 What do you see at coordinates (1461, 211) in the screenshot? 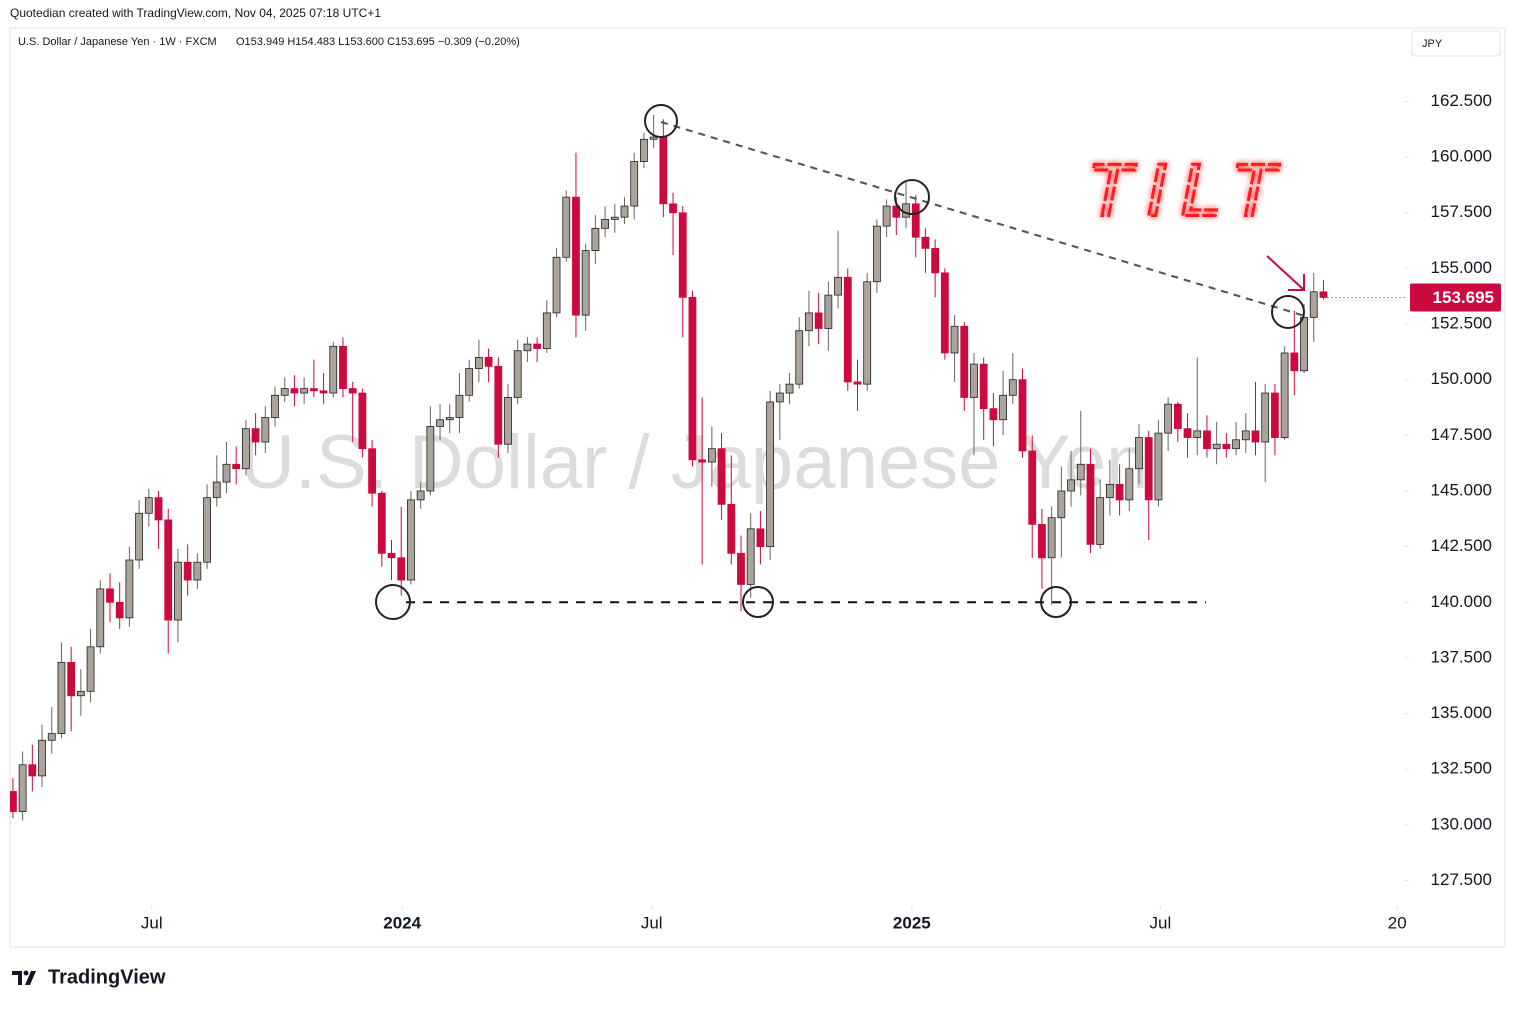
I see `y-tick-label: 157.500` at bounding box center [1461, 211].